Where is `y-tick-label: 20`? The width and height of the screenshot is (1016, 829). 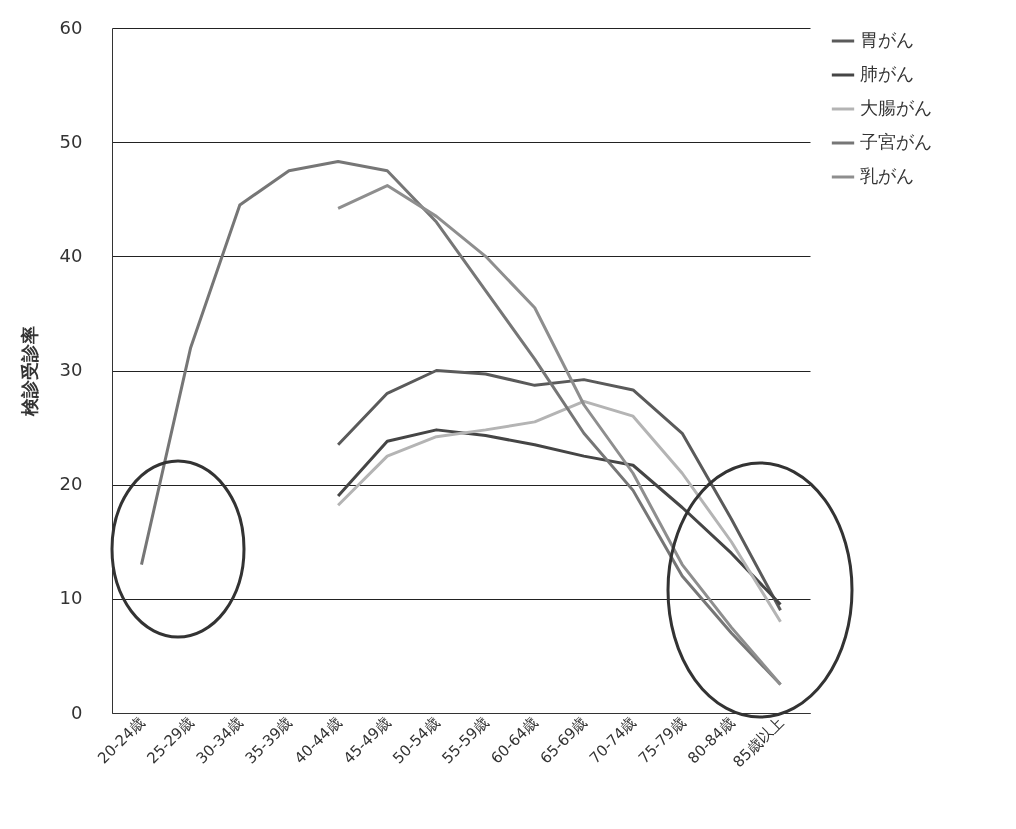
y-tick-label: 20 is located at coordinates (71, 484).